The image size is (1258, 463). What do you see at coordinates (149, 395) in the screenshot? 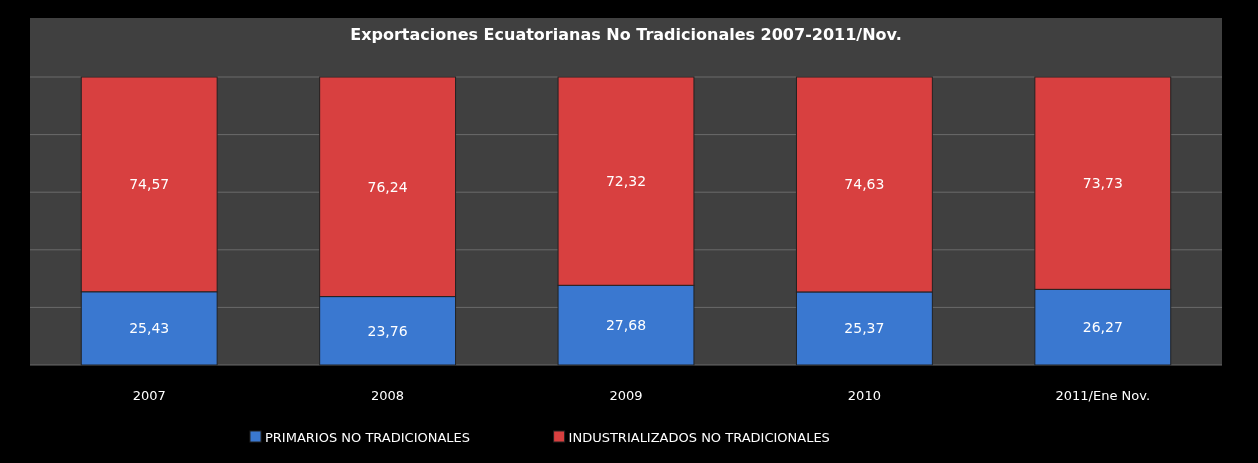
I see `x-tick-label: 2007` at bounding box center [149, 395].